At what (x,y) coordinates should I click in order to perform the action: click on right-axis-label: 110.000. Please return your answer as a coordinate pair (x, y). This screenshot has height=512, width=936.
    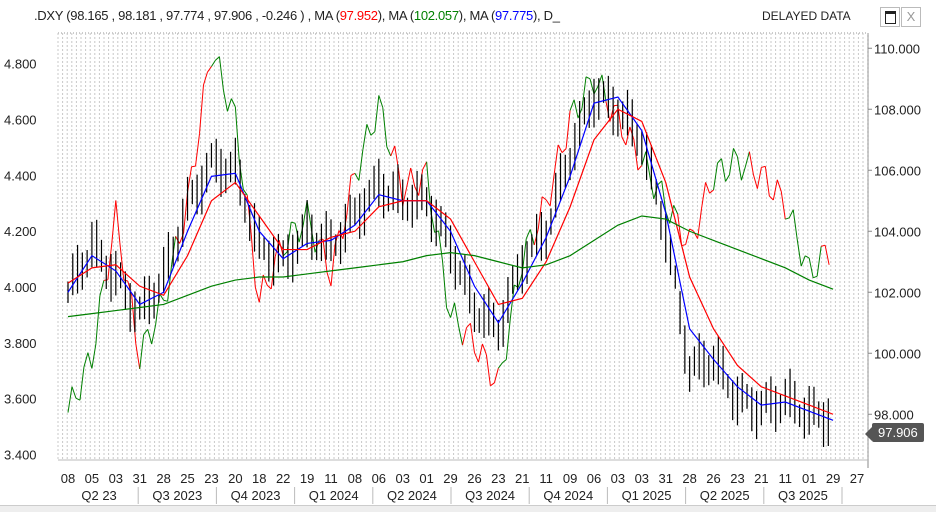
    Looking at the image, I should click on (897, 48).